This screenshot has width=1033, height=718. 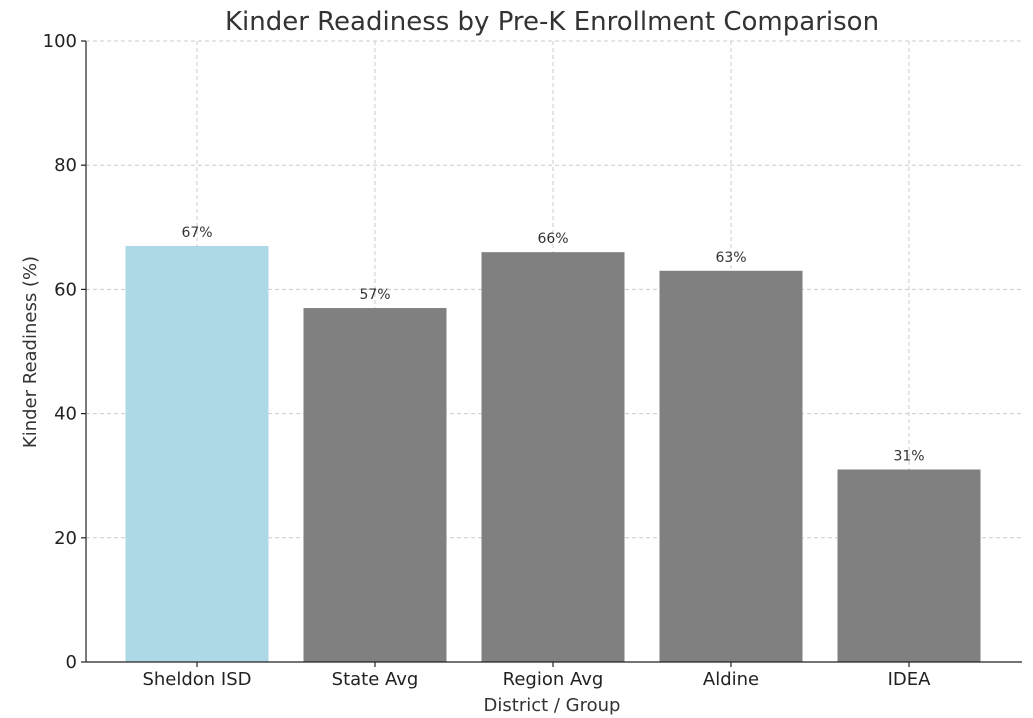 What do you see at coordinates (65, 165) in the screenshot?
I see `y-tick-label: 80` at bounding box center [65, 165].